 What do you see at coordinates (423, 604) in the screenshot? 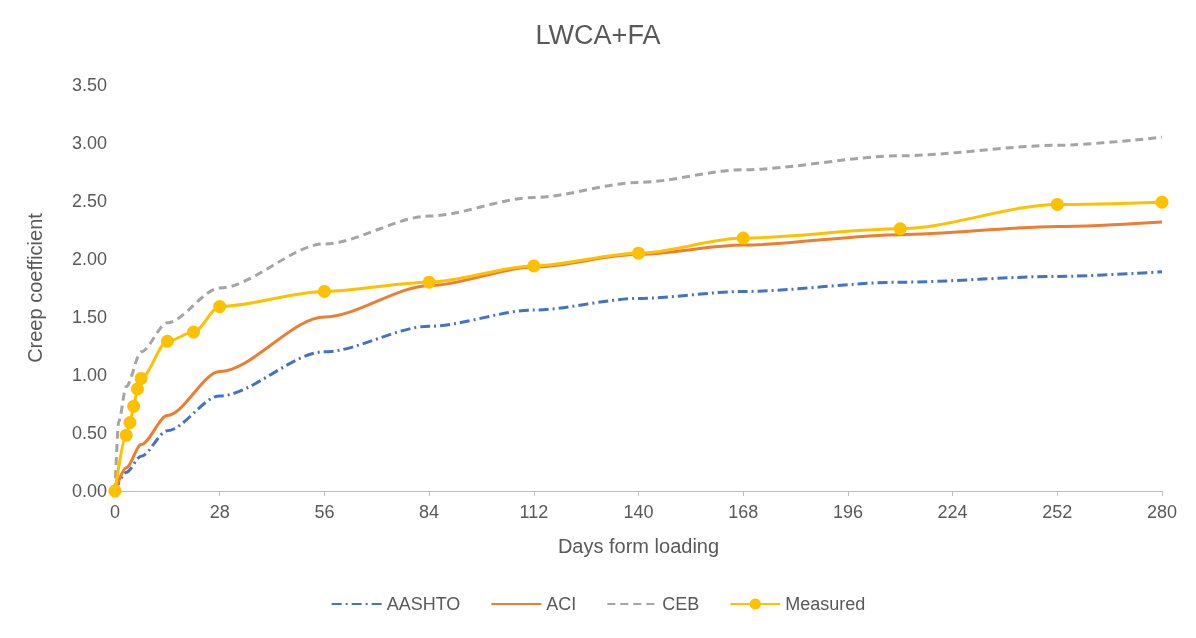
I see `legend-label: AASHTO` at bounding box center [423, 604].